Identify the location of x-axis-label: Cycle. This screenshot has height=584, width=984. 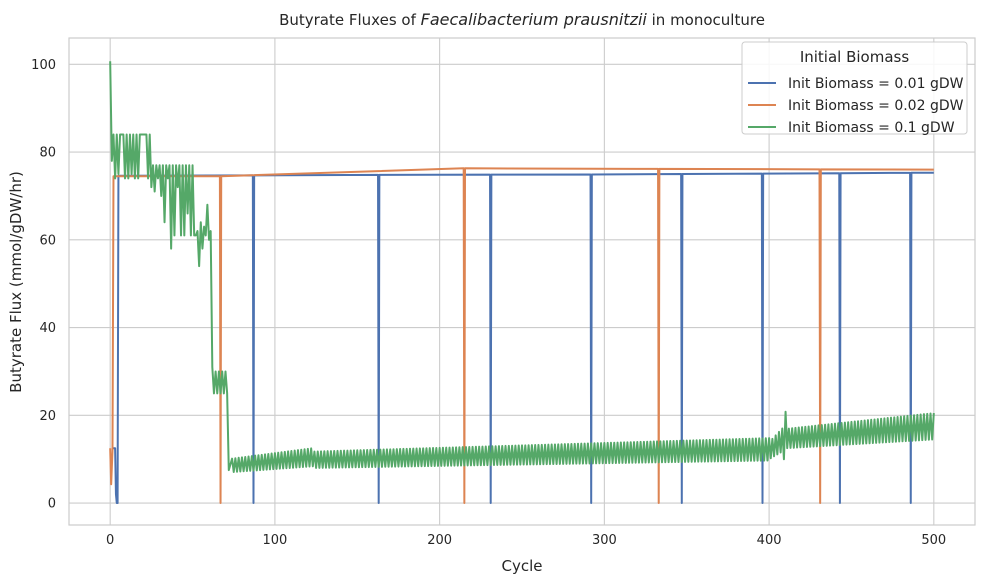
(522, 566).